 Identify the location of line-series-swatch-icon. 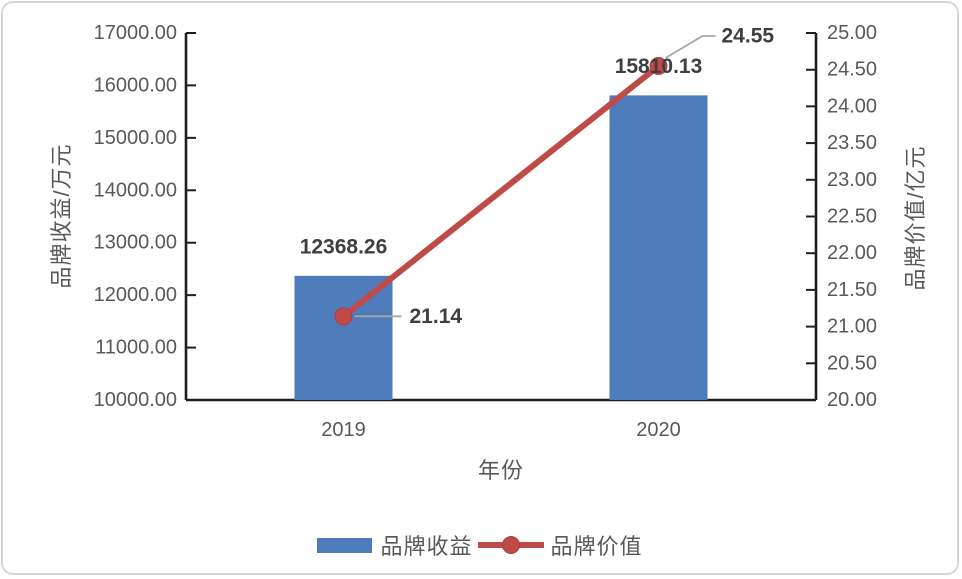
(511, 545).